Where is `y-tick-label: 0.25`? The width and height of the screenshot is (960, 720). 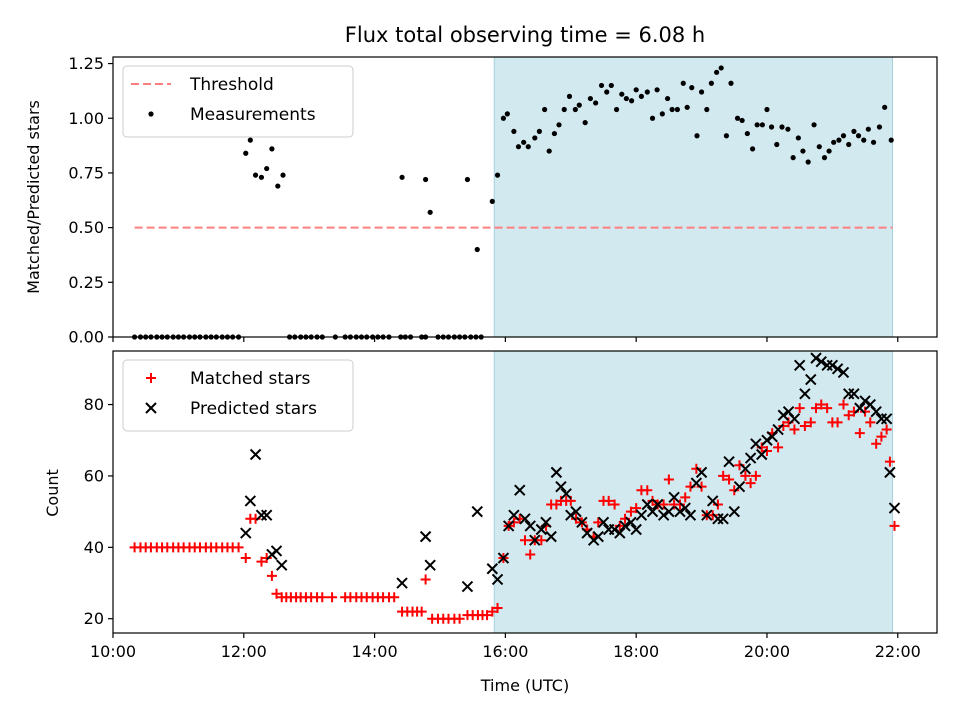
y-tick-label: 0.25 is located at coordinates (86, 282).